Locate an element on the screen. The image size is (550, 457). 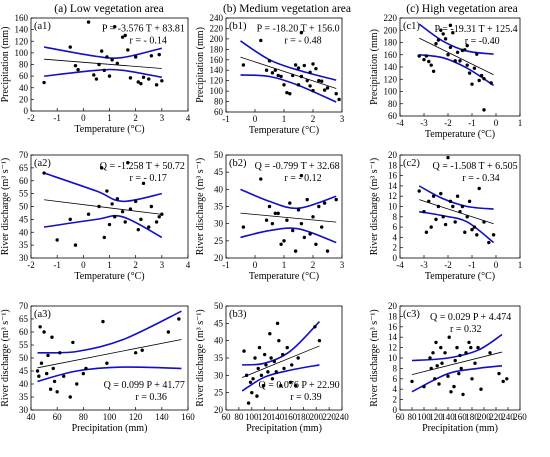
correlation-coefficient: r = 0.32 is located at coordinates (465, 329).